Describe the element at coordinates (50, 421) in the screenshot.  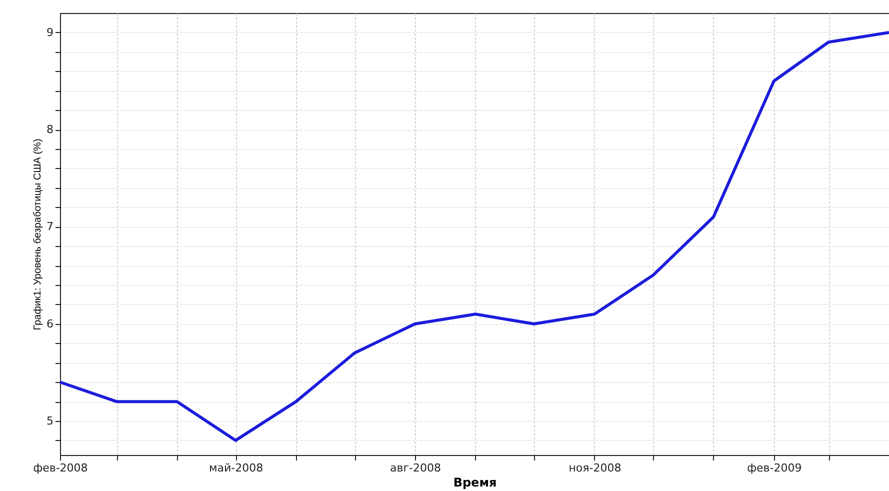
I see `y-tick-label: 5` at that location.